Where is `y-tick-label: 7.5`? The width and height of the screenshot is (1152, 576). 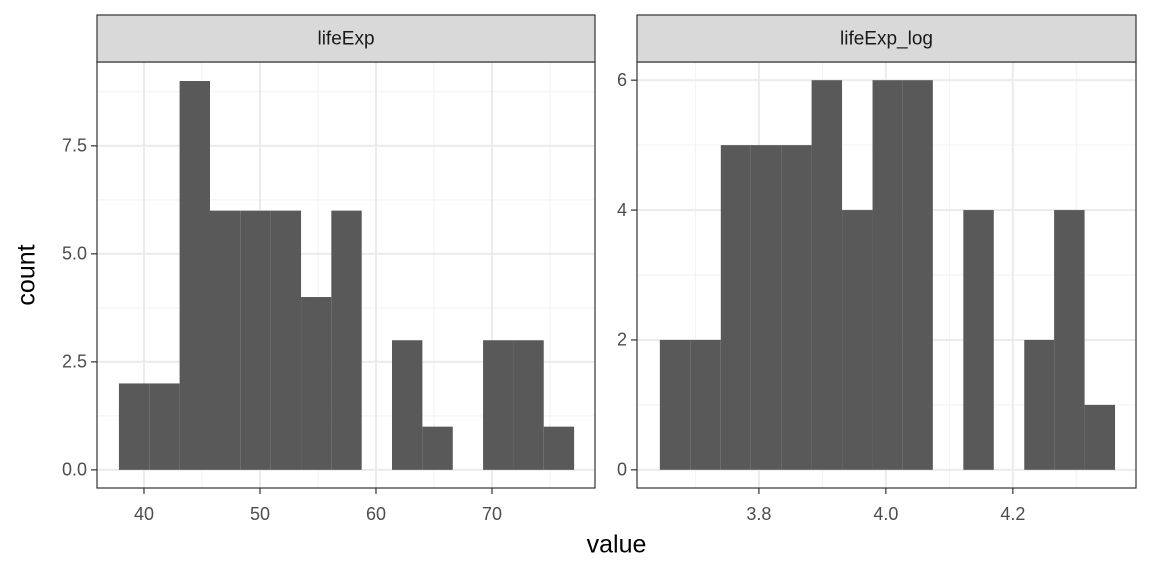
y-tick-label: 7.5 is located at coordinates (74, 146).